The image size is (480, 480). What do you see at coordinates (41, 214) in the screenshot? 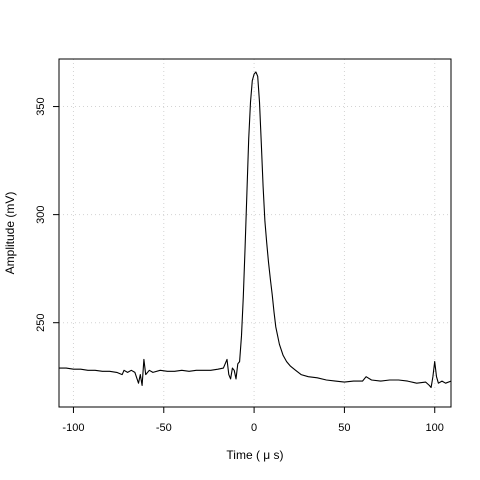
I see `y-tick-label: 300` at bounding box center [41, 214].